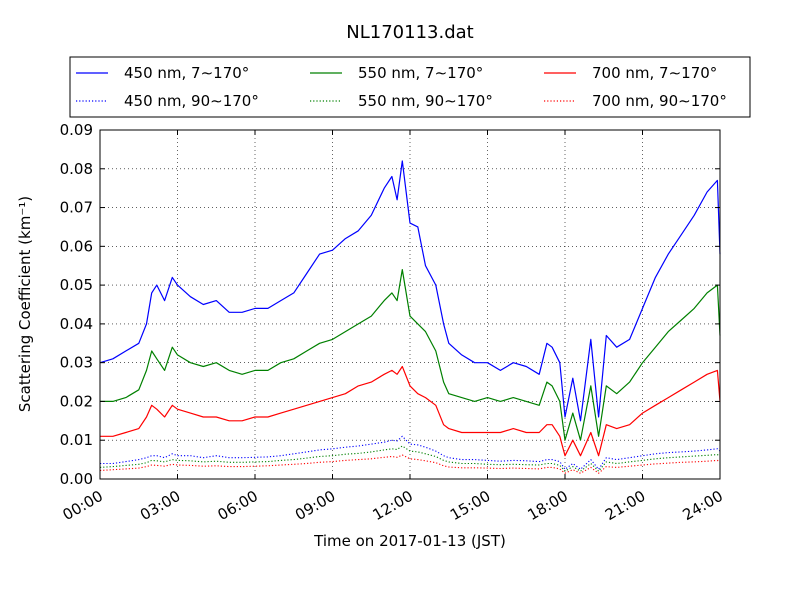  Describe the element at coordinates (470, 505) in the screenshot. I see `x-tick-label: 15:00` at that location.